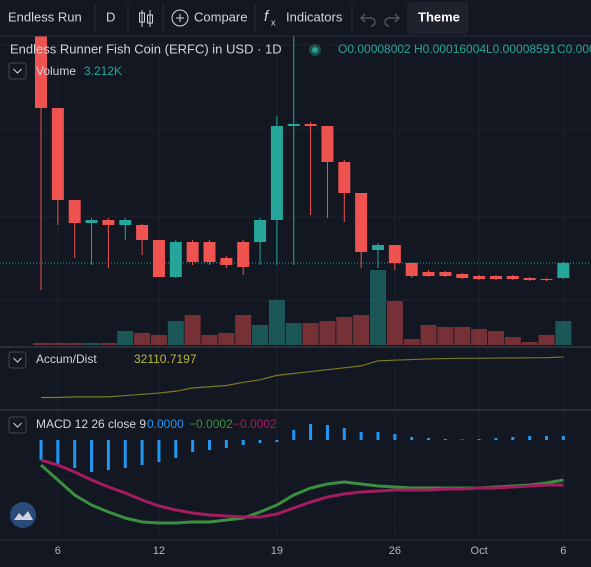 The width and height of the screenshot is (591, 567). I want to click on x-tick-label: 26, so click(395, 551).